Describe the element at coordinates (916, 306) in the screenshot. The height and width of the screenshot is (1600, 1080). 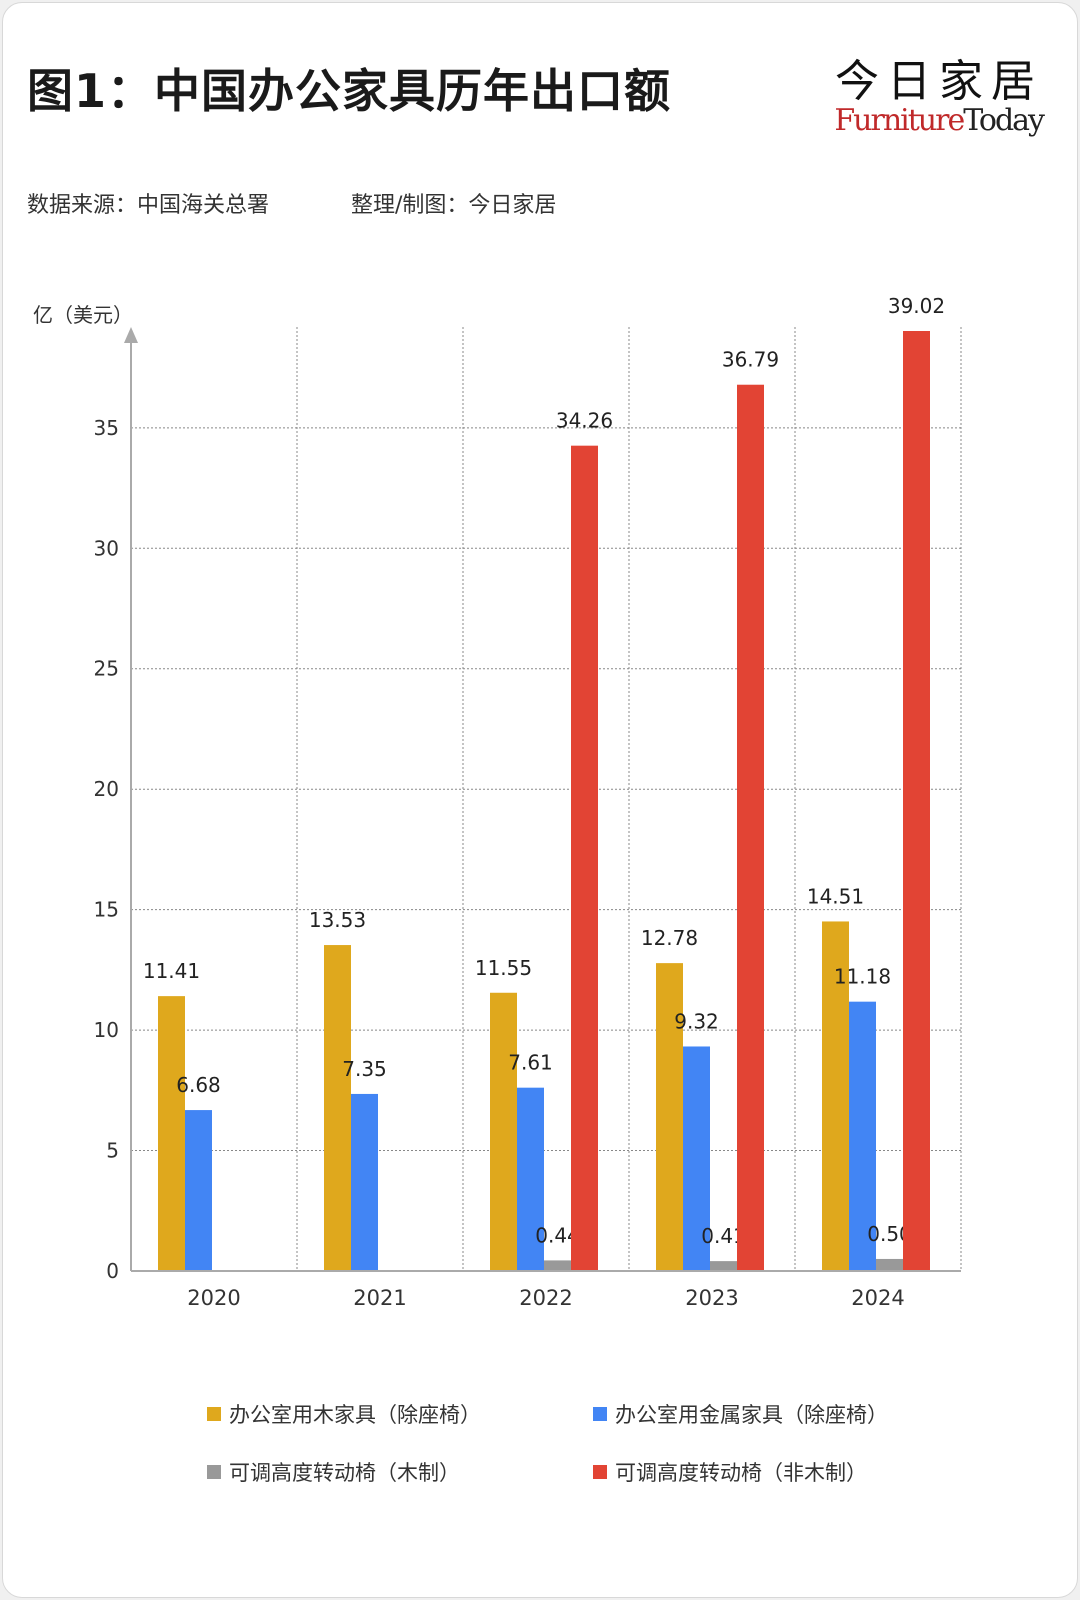
I see `data-label: 39.02` at that location.